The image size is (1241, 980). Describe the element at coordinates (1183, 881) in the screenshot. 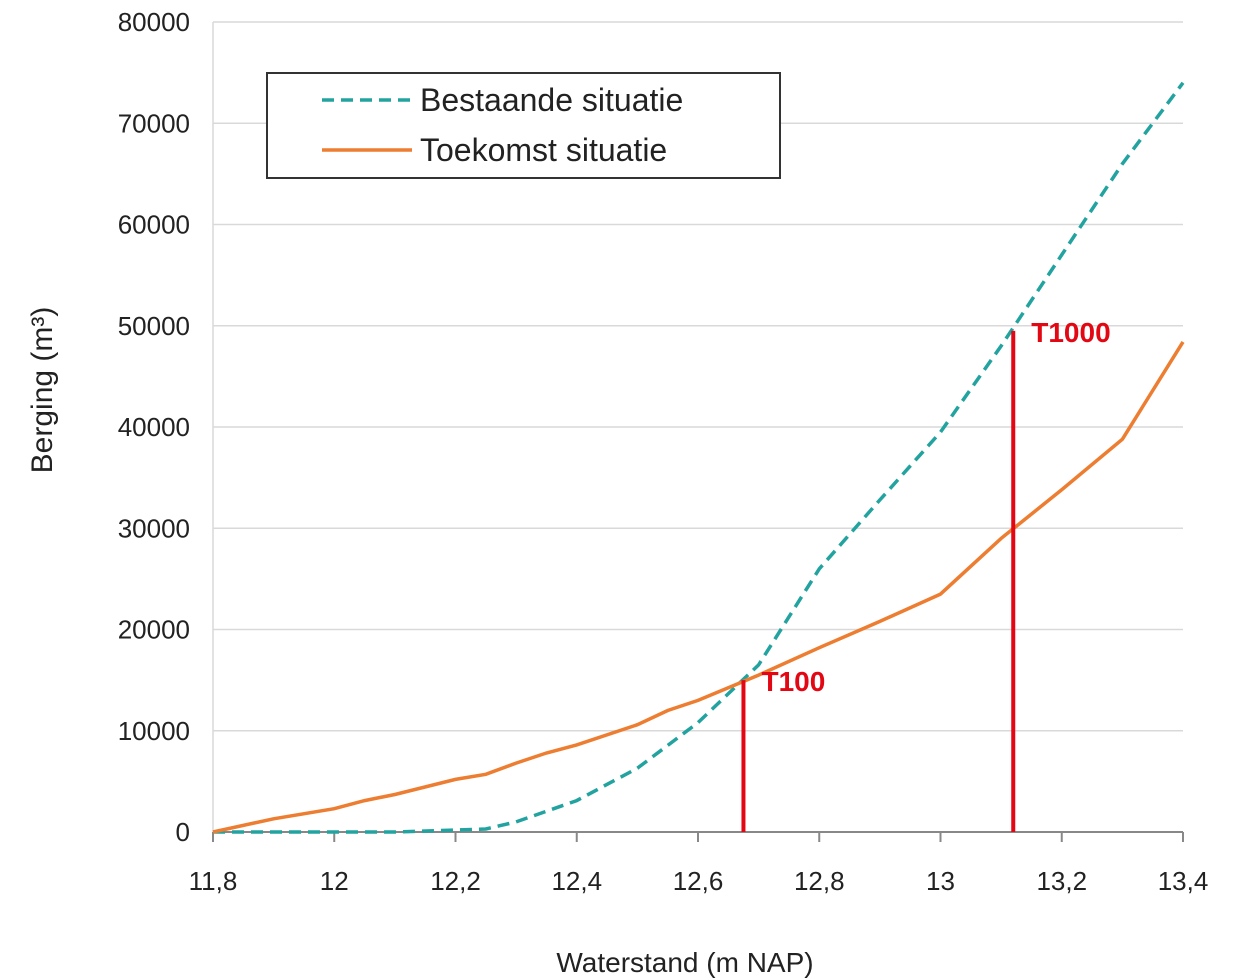

I see `x-tick-label: 13,4` at that location.